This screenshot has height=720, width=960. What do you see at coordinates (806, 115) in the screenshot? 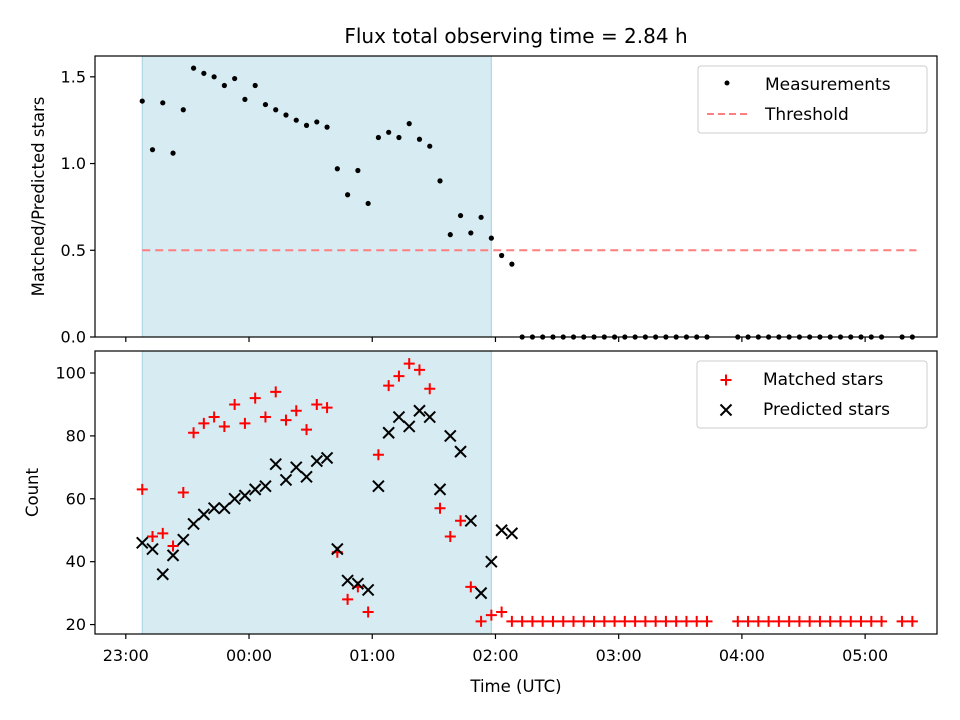
I see `legend-threshold-label: Threshold` at bounding box center [806, 115].